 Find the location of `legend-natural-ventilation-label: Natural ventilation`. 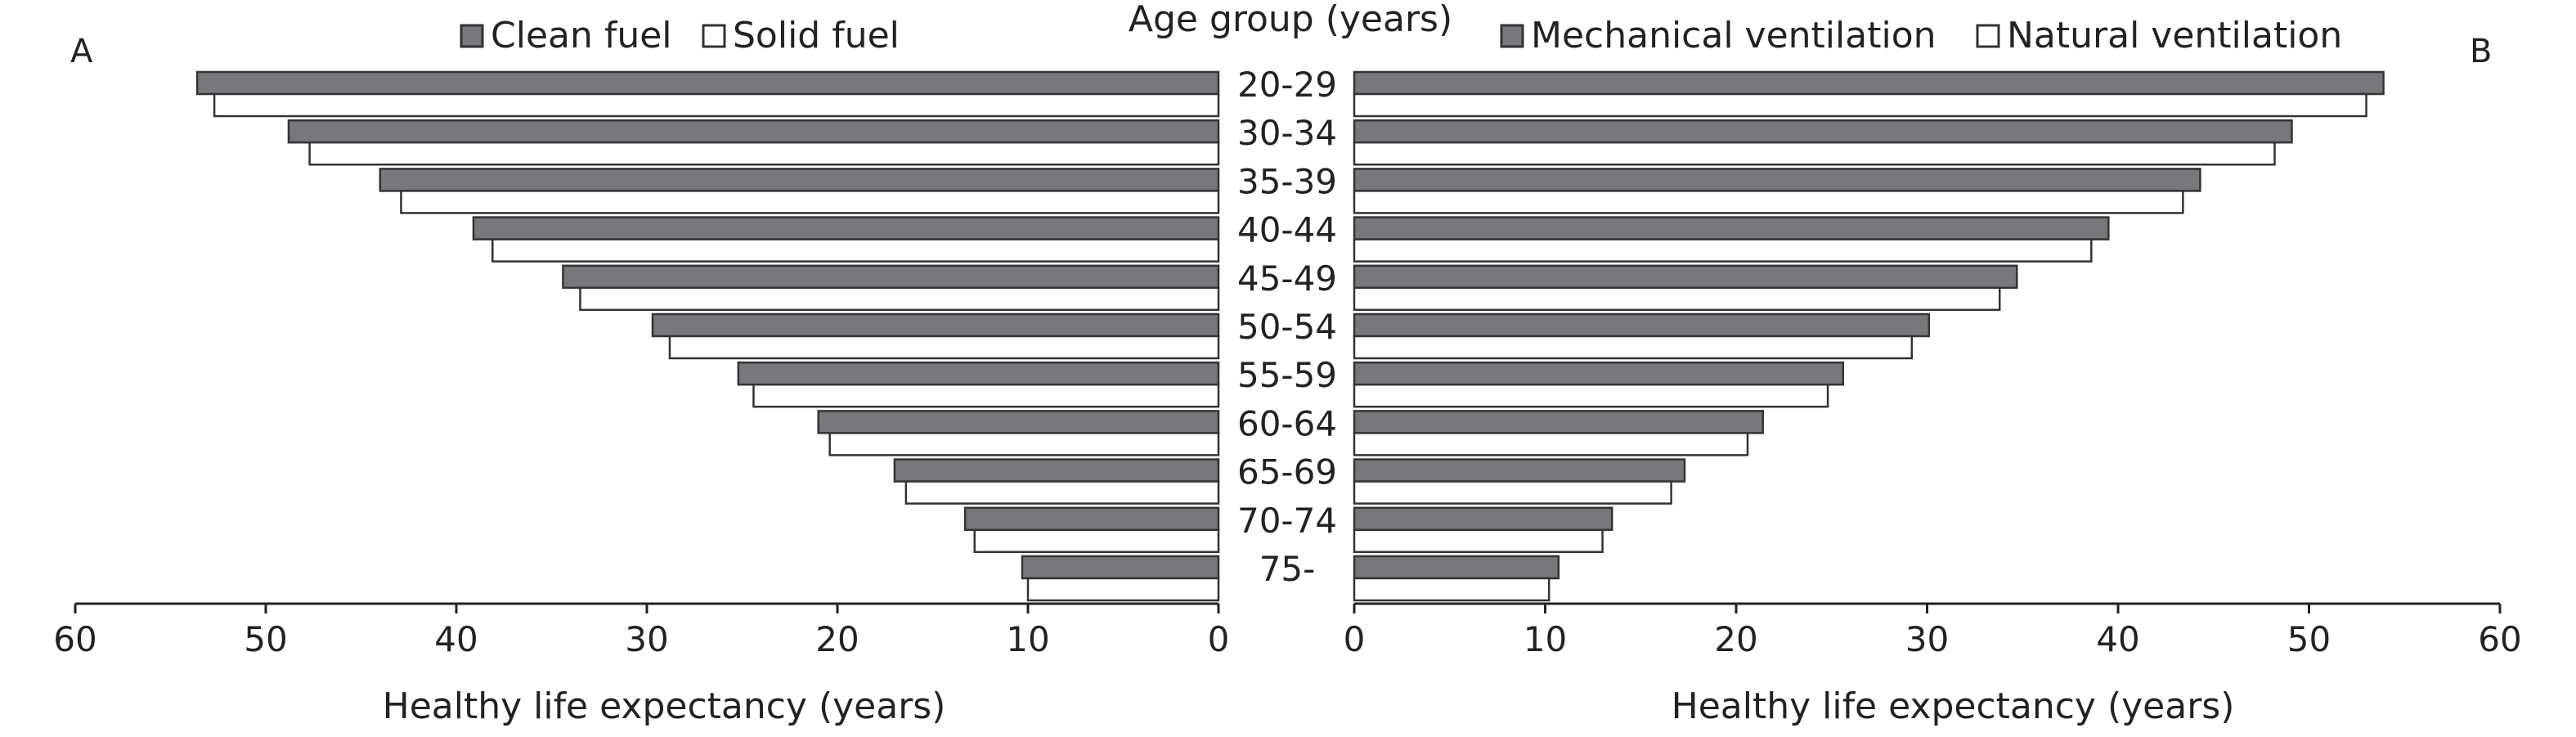

legend-natural-ventilation-label: Natural ventilation is located at coordinates (2174, 36).